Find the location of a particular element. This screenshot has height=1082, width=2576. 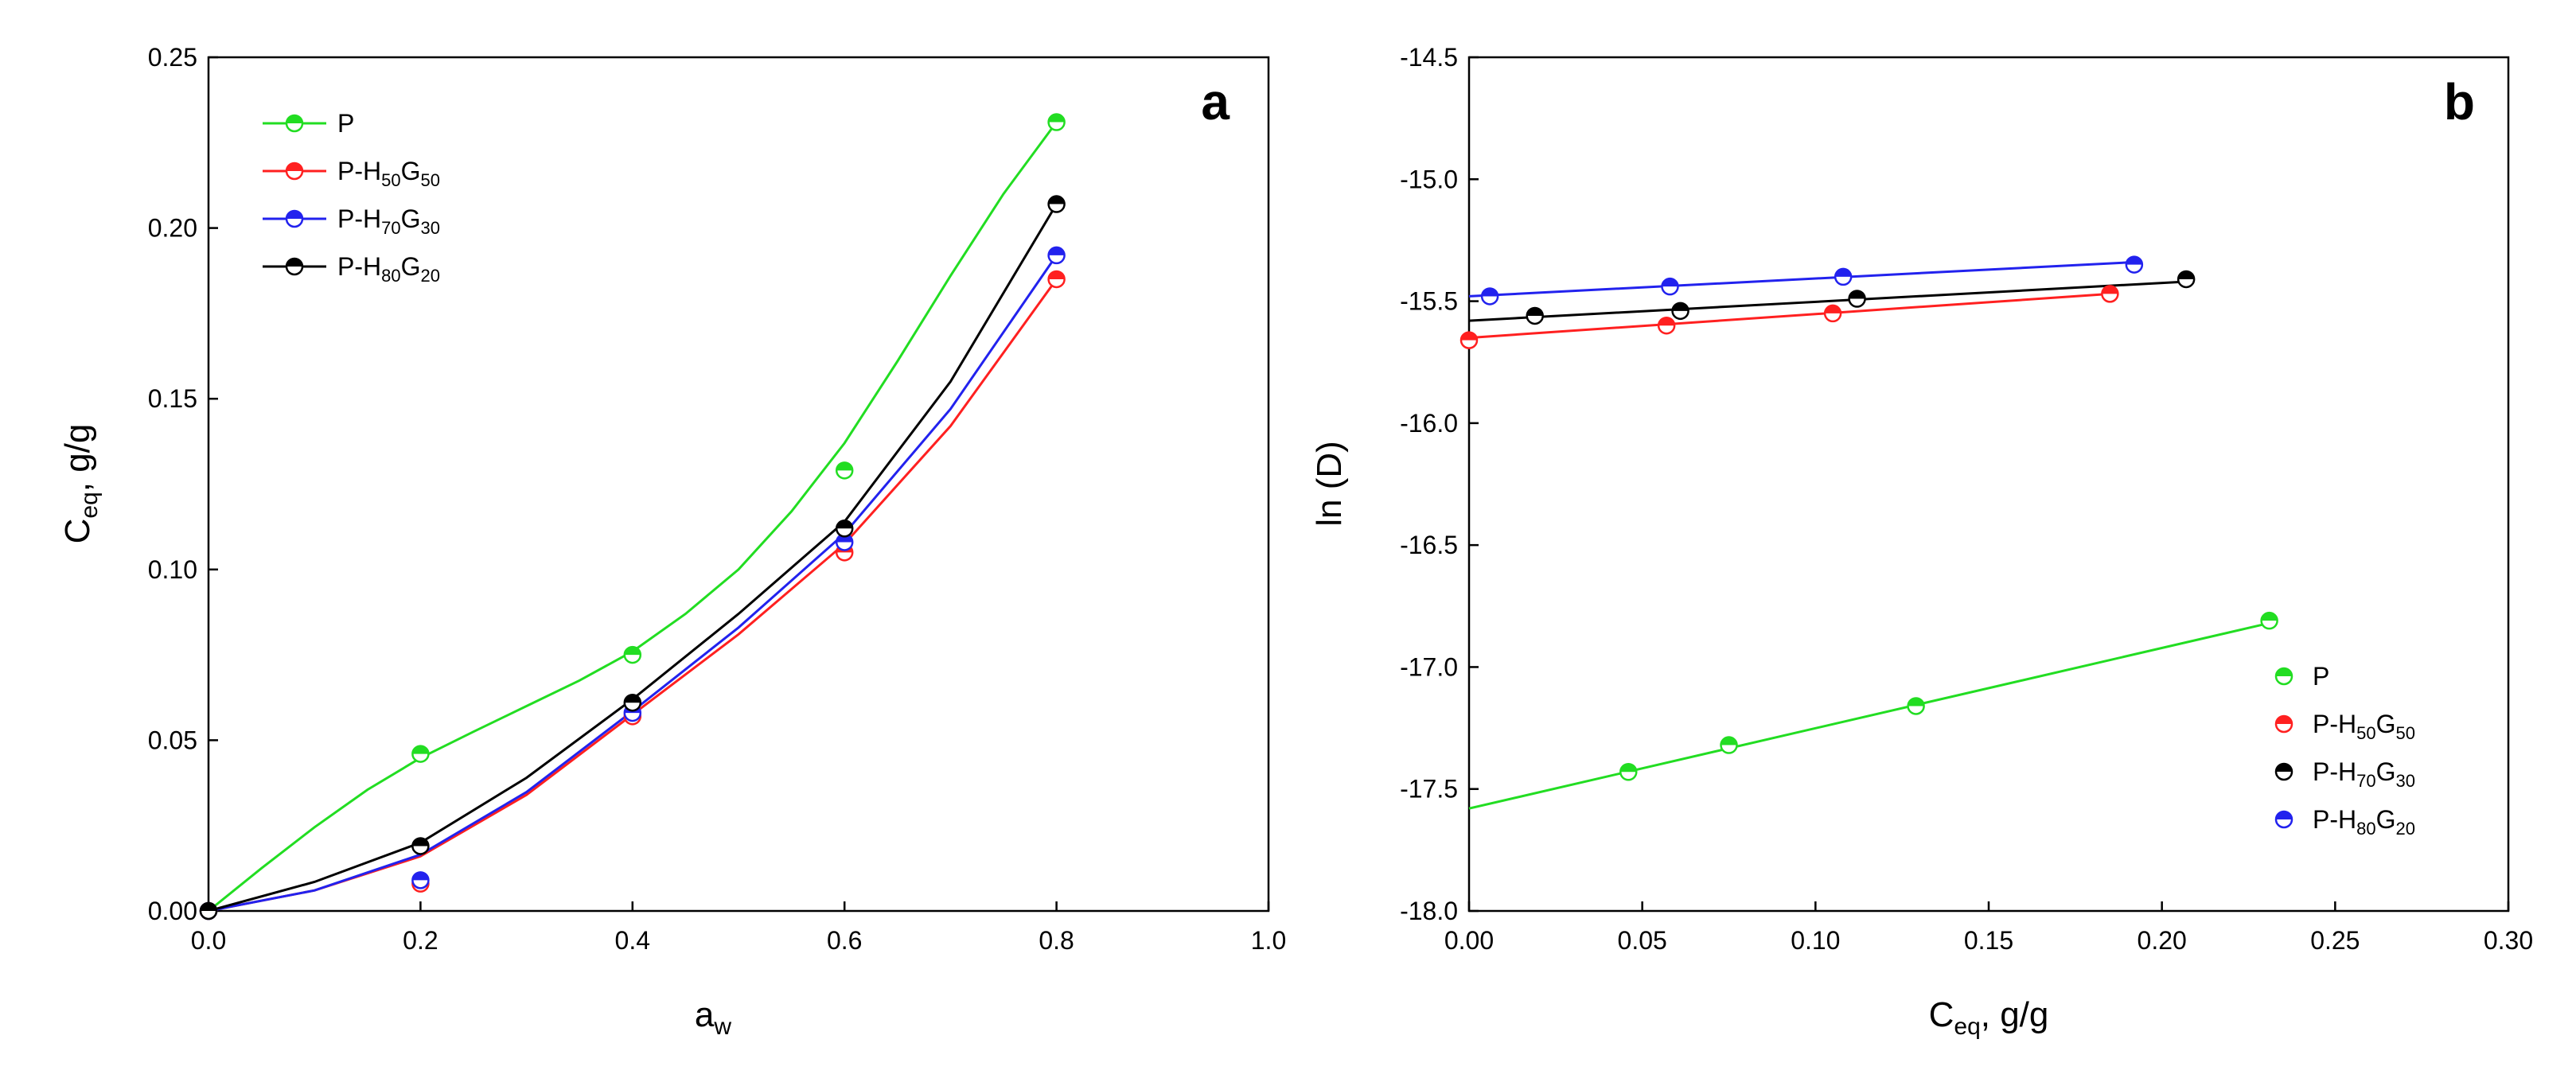

y-tick-label-a: 0.15 is located at coordinates (172, 398).